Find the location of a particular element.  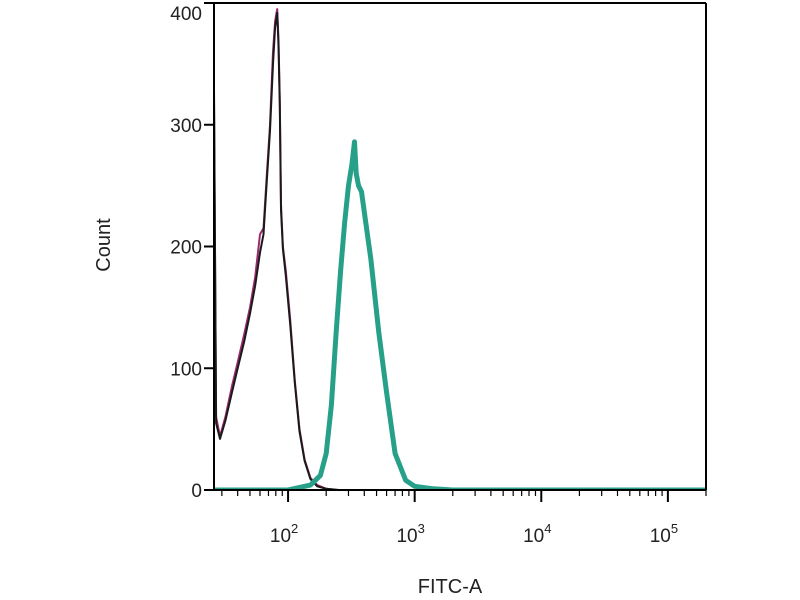

y-tick-label: 0 is located at coordinates (196, 491).